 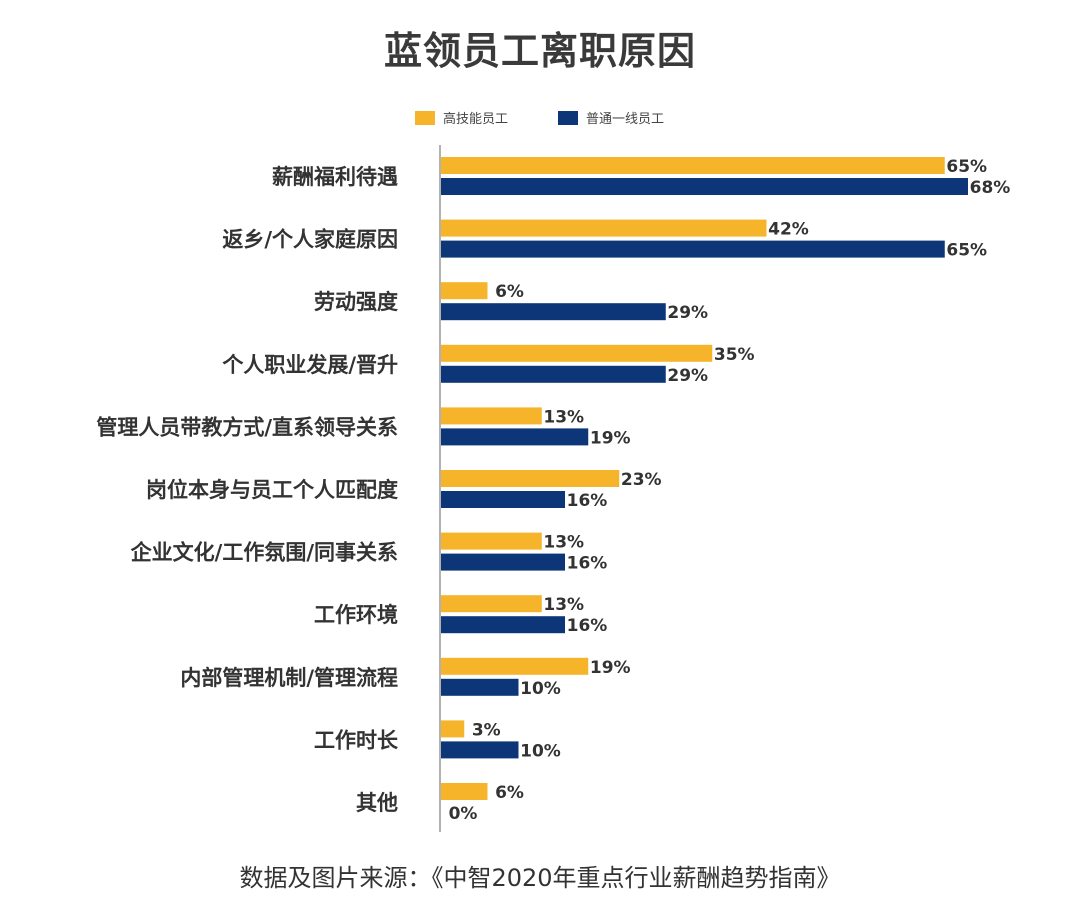 What do you see at coordinates (476, 119) in the screenshot?
I see `legend-label-high-skill: 高技能员工` at bounding box center [476, 119].